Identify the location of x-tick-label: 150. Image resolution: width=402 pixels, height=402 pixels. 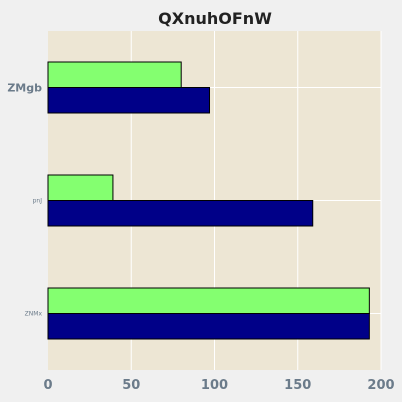
(297, 385).